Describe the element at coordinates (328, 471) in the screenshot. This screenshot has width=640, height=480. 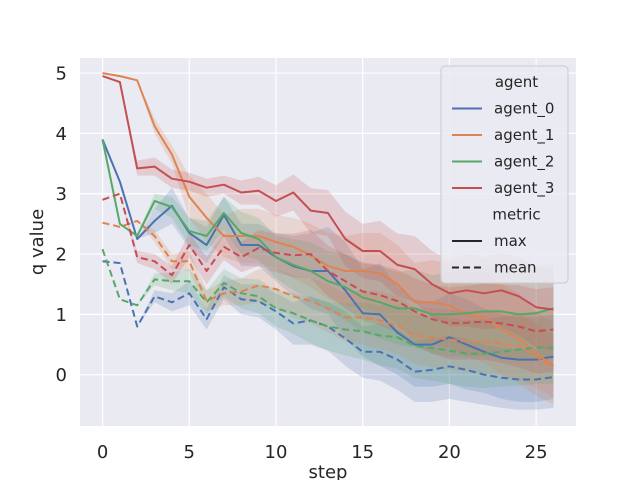
I see `x-axis-label: step` at that location.